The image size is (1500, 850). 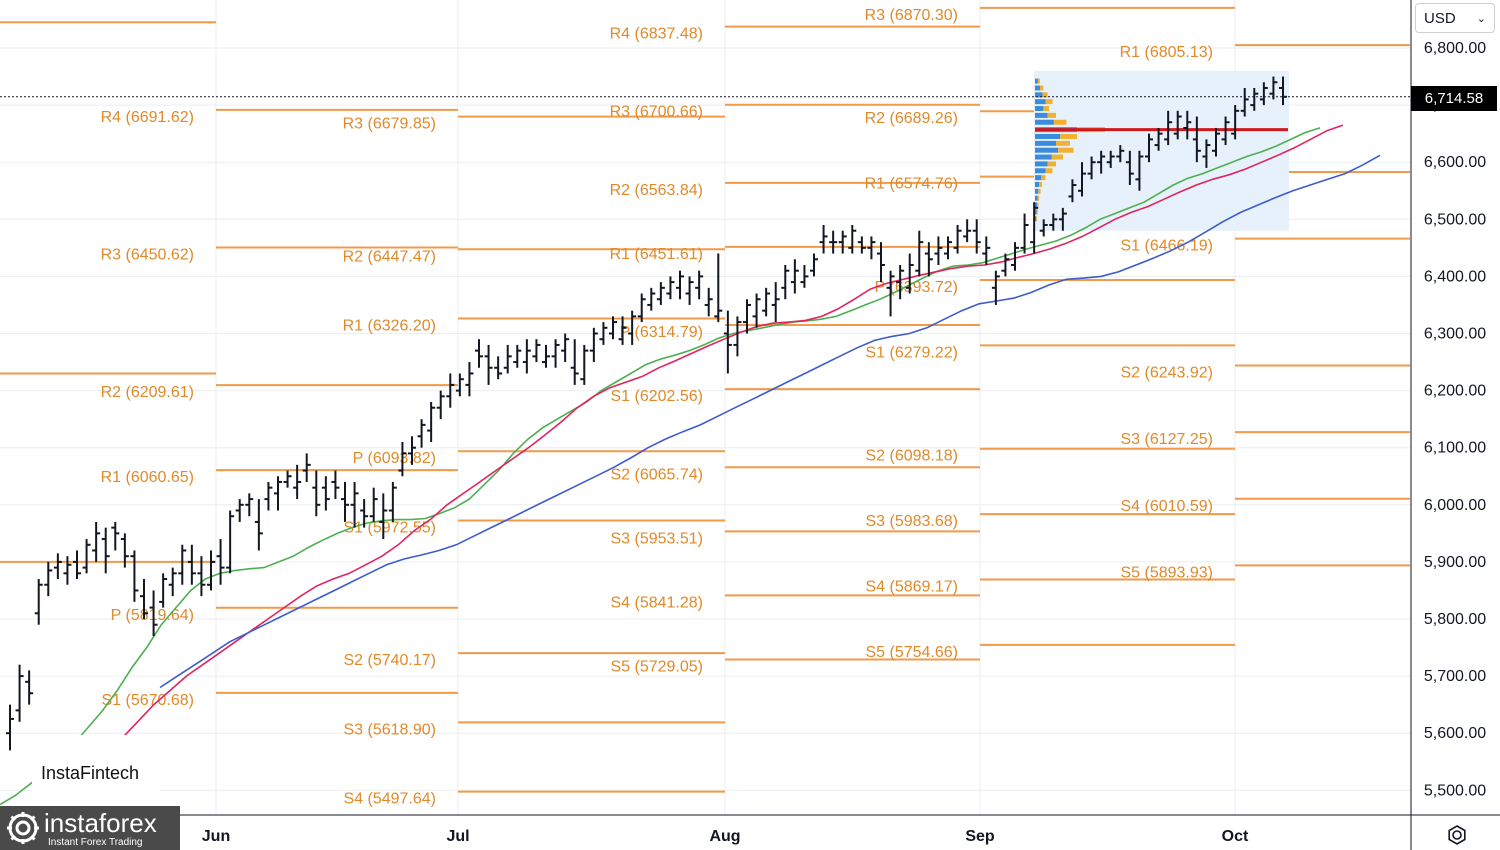 I want to click on pivot-label: S1 (5670.68), so click(x=147, y=700).